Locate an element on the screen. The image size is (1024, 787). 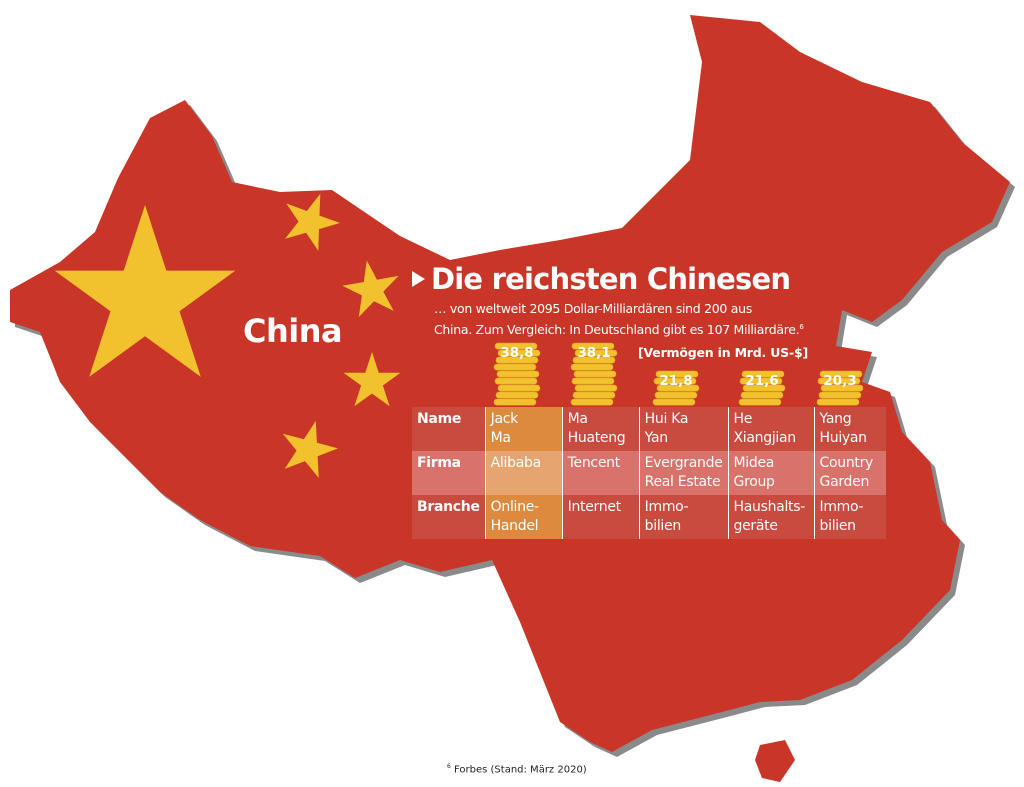
table-cell-firma: Tencent is located at coordinates (600, 473).